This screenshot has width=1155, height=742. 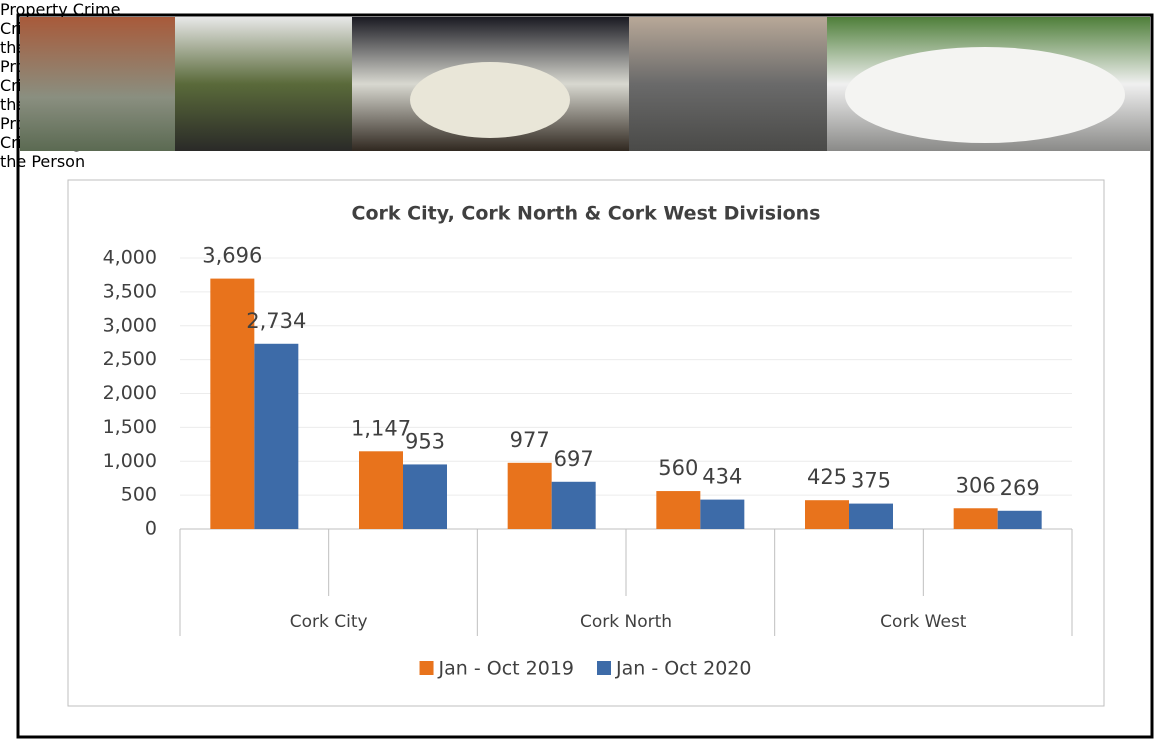 I want to click on group-label: Cork City, so click(x=329, y=622).